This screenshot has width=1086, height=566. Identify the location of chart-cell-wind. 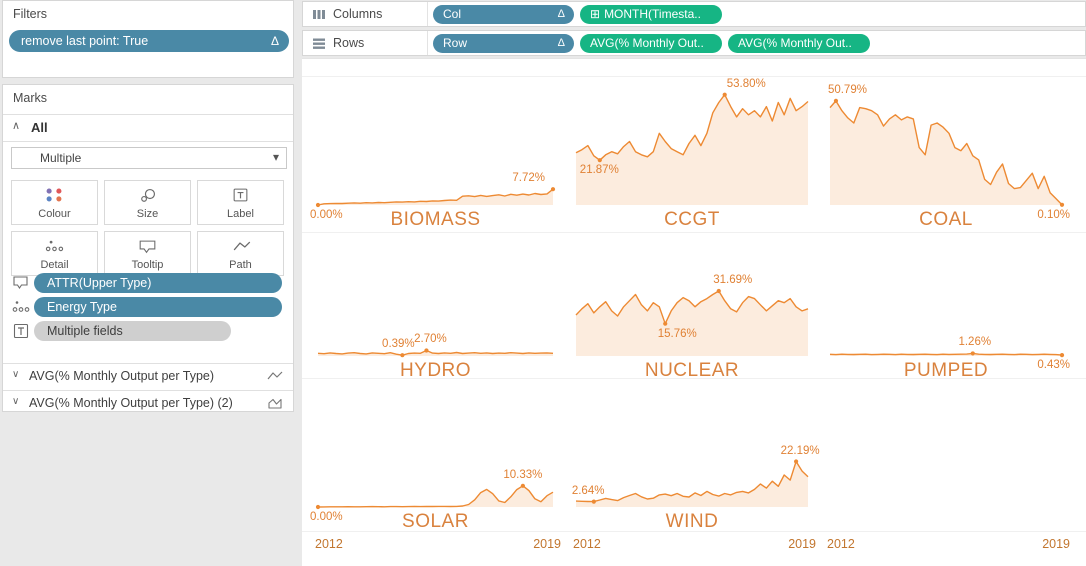
(692, 443).